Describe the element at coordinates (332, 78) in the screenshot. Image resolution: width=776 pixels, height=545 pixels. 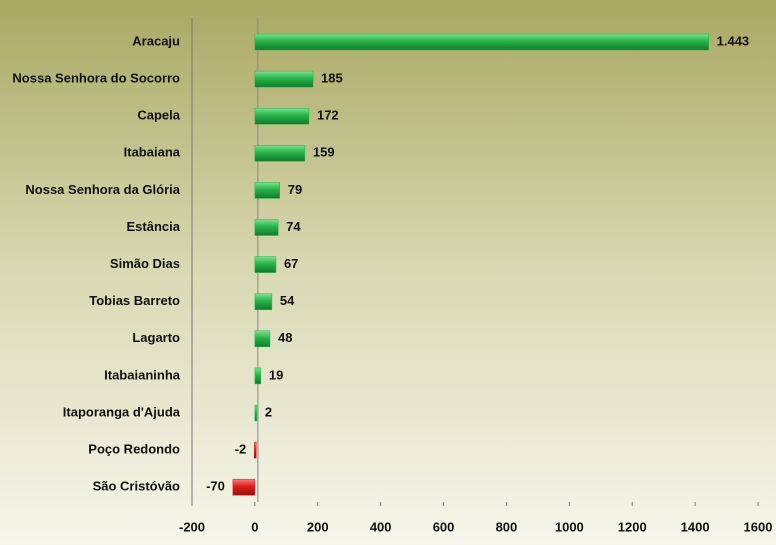
I see `value-label: 185` at that location.